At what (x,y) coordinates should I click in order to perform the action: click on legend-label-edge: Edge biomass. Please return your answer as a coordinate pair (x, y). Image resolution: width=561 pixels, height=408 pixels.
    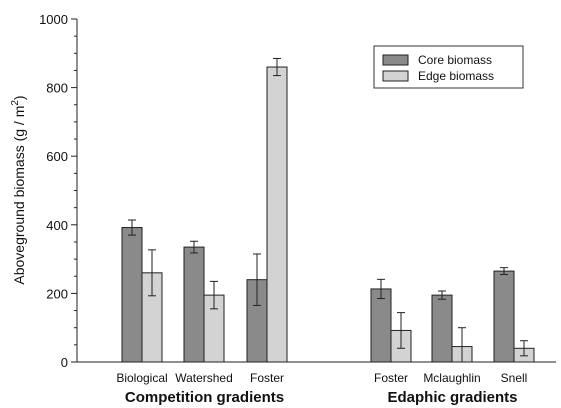
    Looking at the image, I should click on (456, 76).